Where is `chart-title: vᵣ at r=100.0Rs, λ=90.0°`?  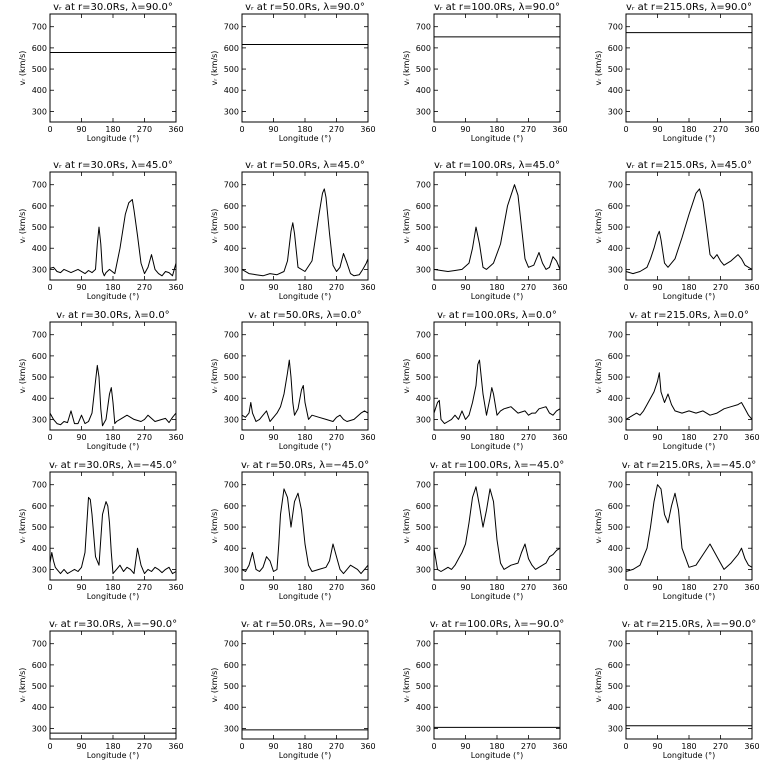 chart-title: vᵣ at r=100.0Rs, λ=90.0° is located at coordinates (497, 7).